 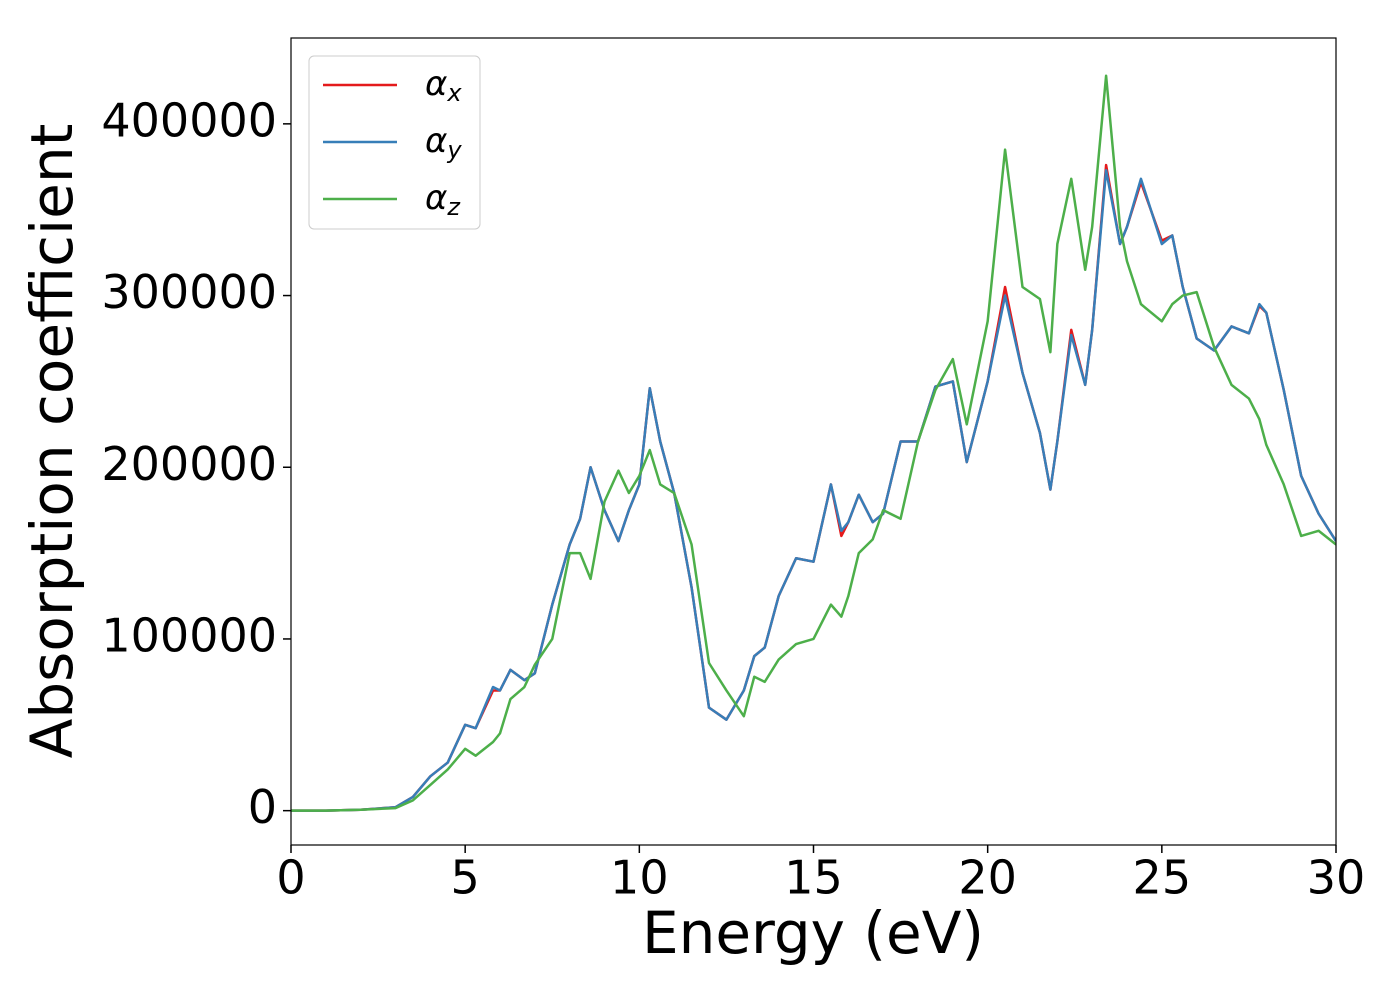 I want to click on x-tick-label: 10, so click(x=639, y=878).